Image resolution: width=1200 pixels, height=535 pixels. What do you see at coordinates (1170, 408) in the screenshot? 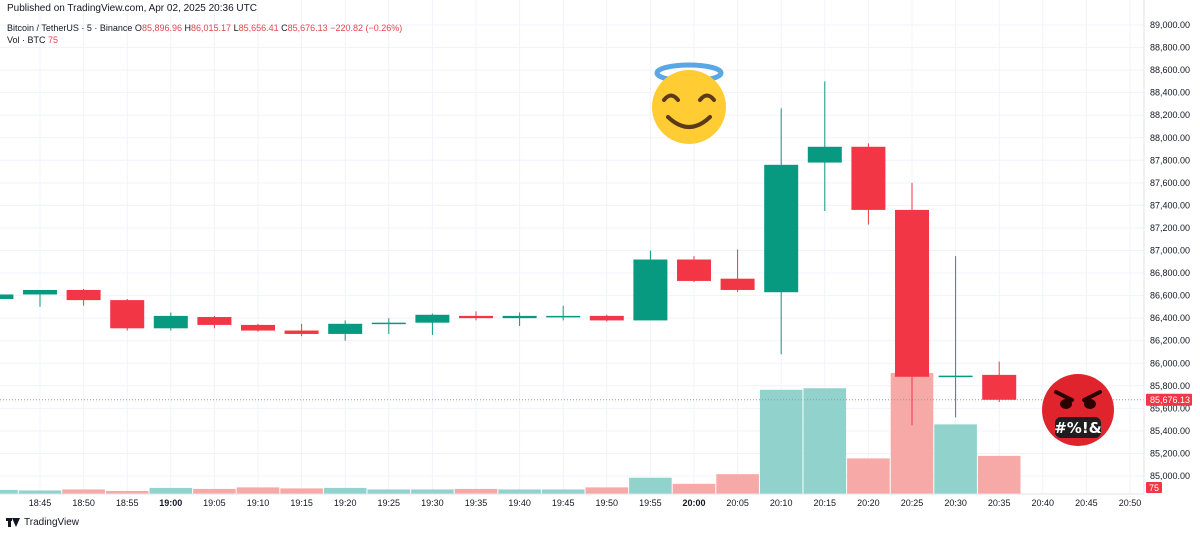
I see `price-tick-label: 85,600.00` at bounding box center [1170, 408].